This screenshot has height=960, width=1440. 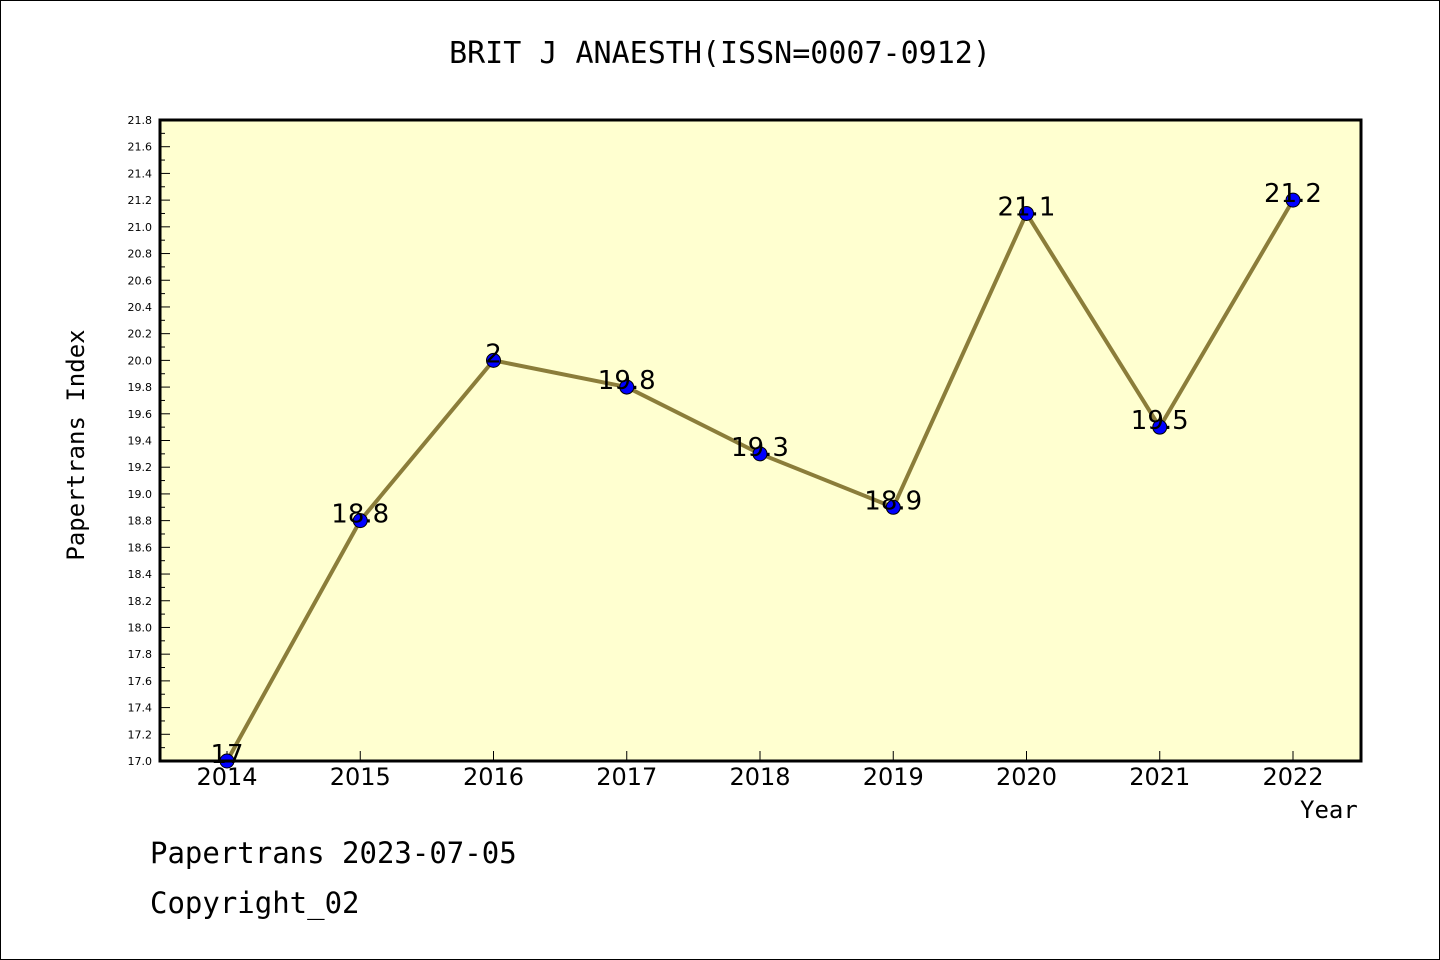 I want to click on y-tick-label: 18.2, so click(x=140, y=601).